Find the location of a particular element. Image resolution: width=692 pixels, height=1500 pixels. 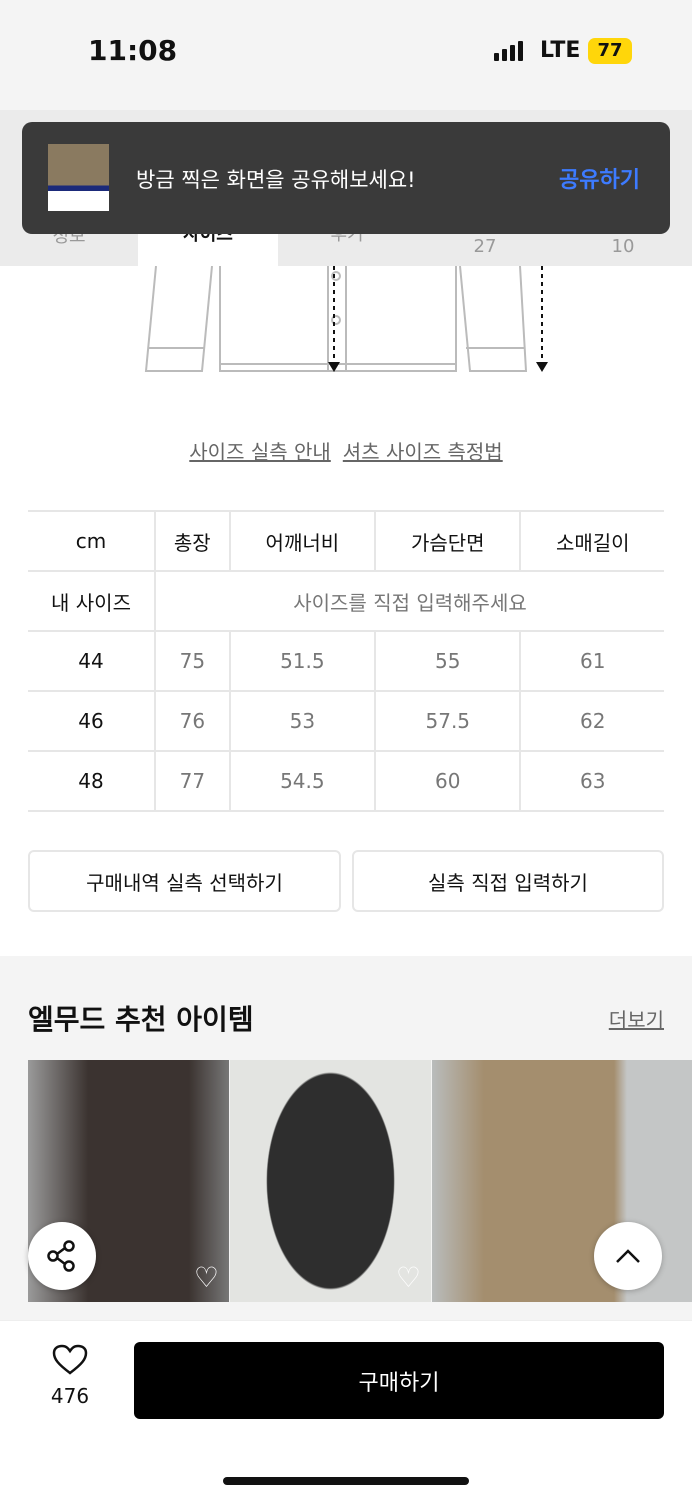

table-row: 46 76 53 57.5 62 is located at coordinates (346, 721).